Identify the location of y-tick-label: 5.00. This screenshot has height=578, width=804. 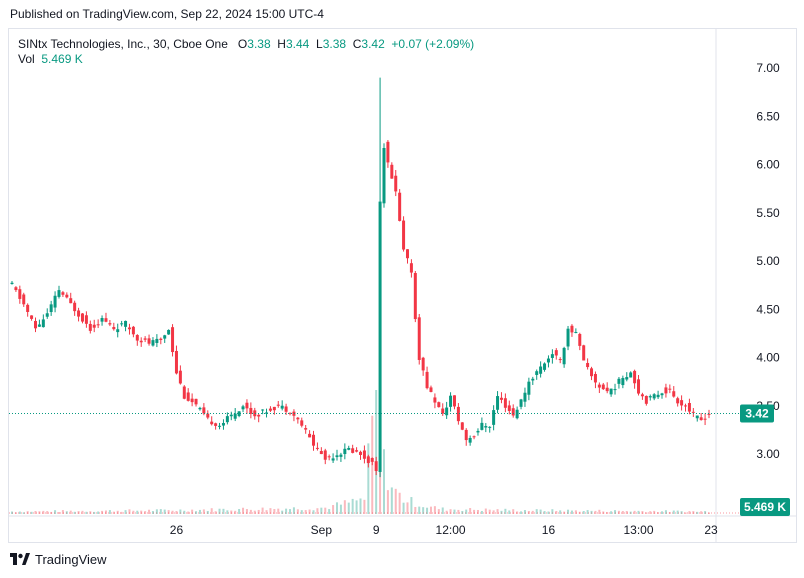
(768, 261).